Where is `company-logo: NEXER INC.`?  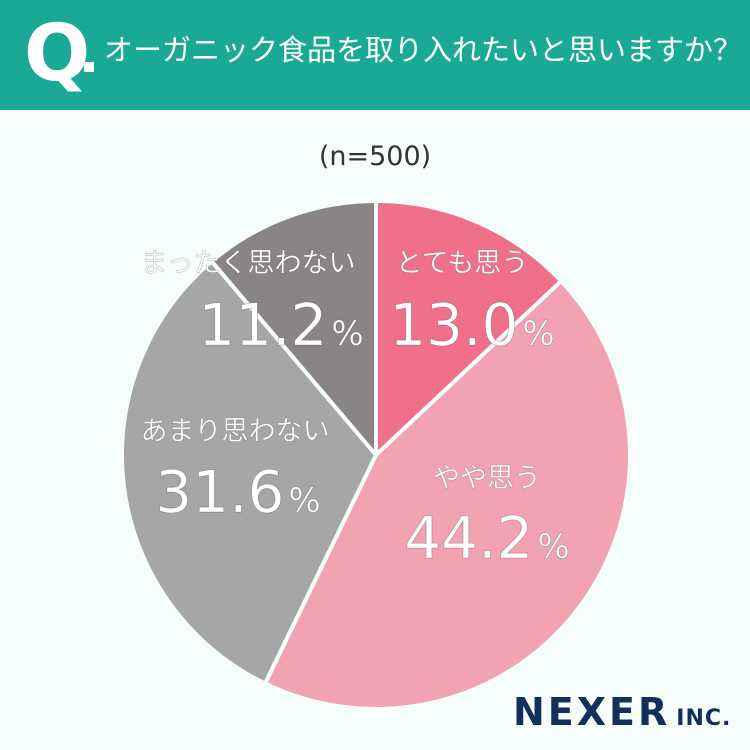
company-logo: NEXER INC. is located at coordinates (622, 712).